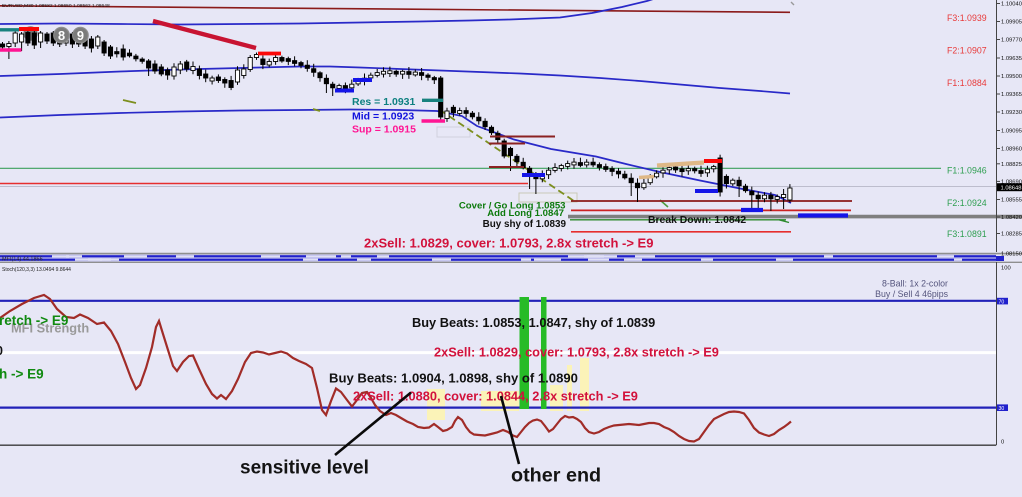 The height and width of the screenshot is (497, 1022). Describe the element at coordinates (967, 18) in the screenshot. I see `svg-text: F3:1.0939` at that location.